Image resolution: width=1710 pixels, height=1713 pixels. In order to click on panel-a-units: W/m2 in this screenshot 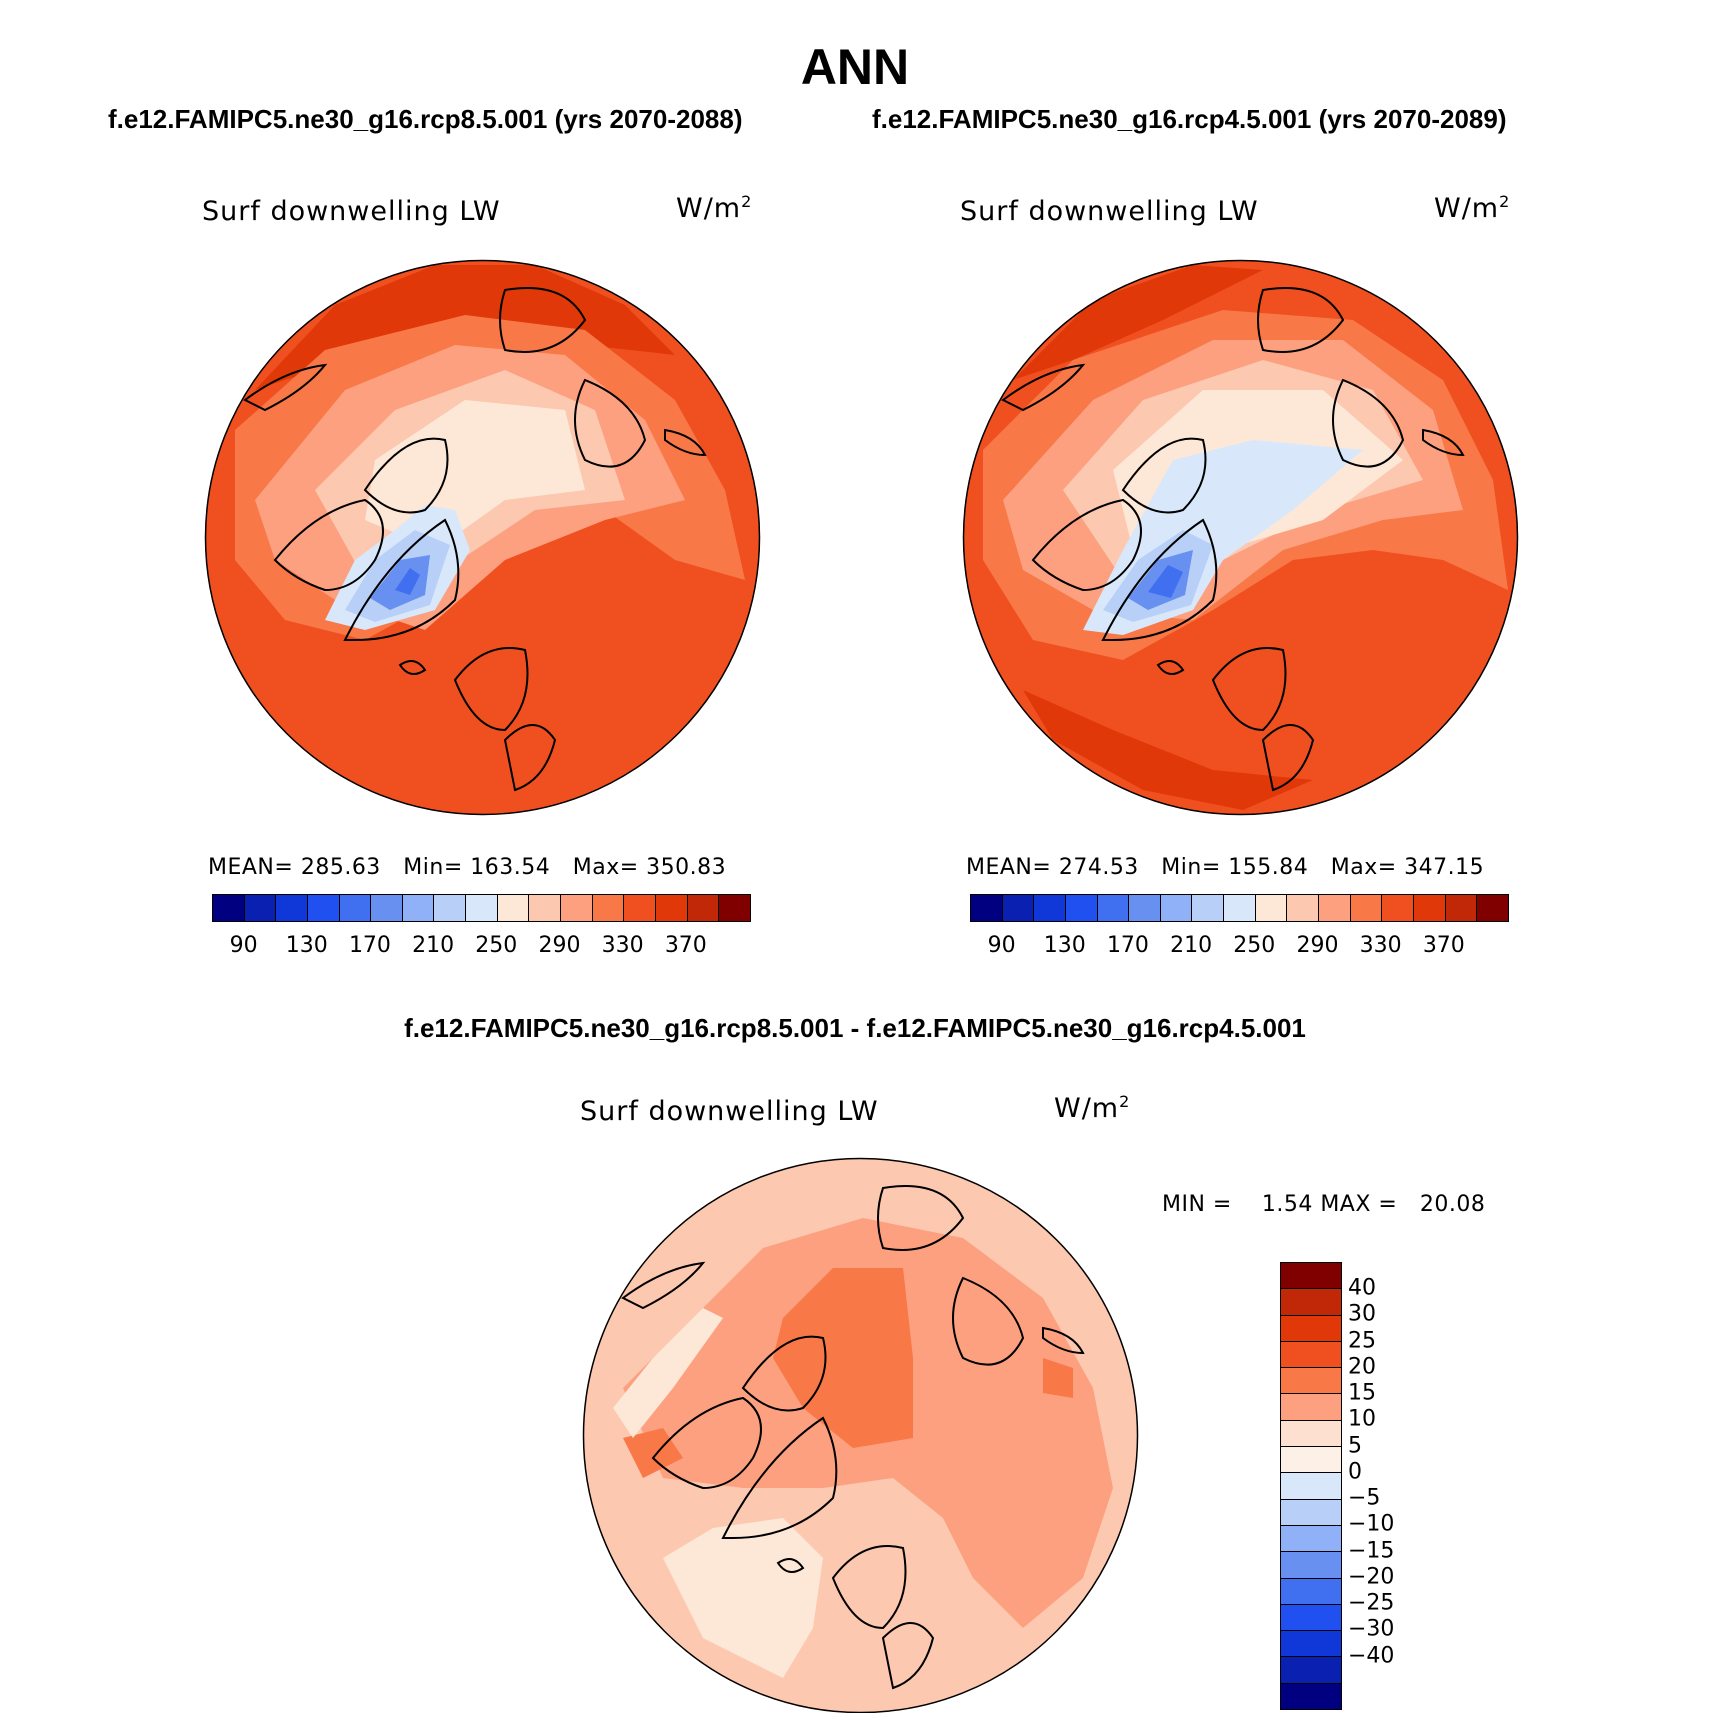, I will do `click(714, 208)`.